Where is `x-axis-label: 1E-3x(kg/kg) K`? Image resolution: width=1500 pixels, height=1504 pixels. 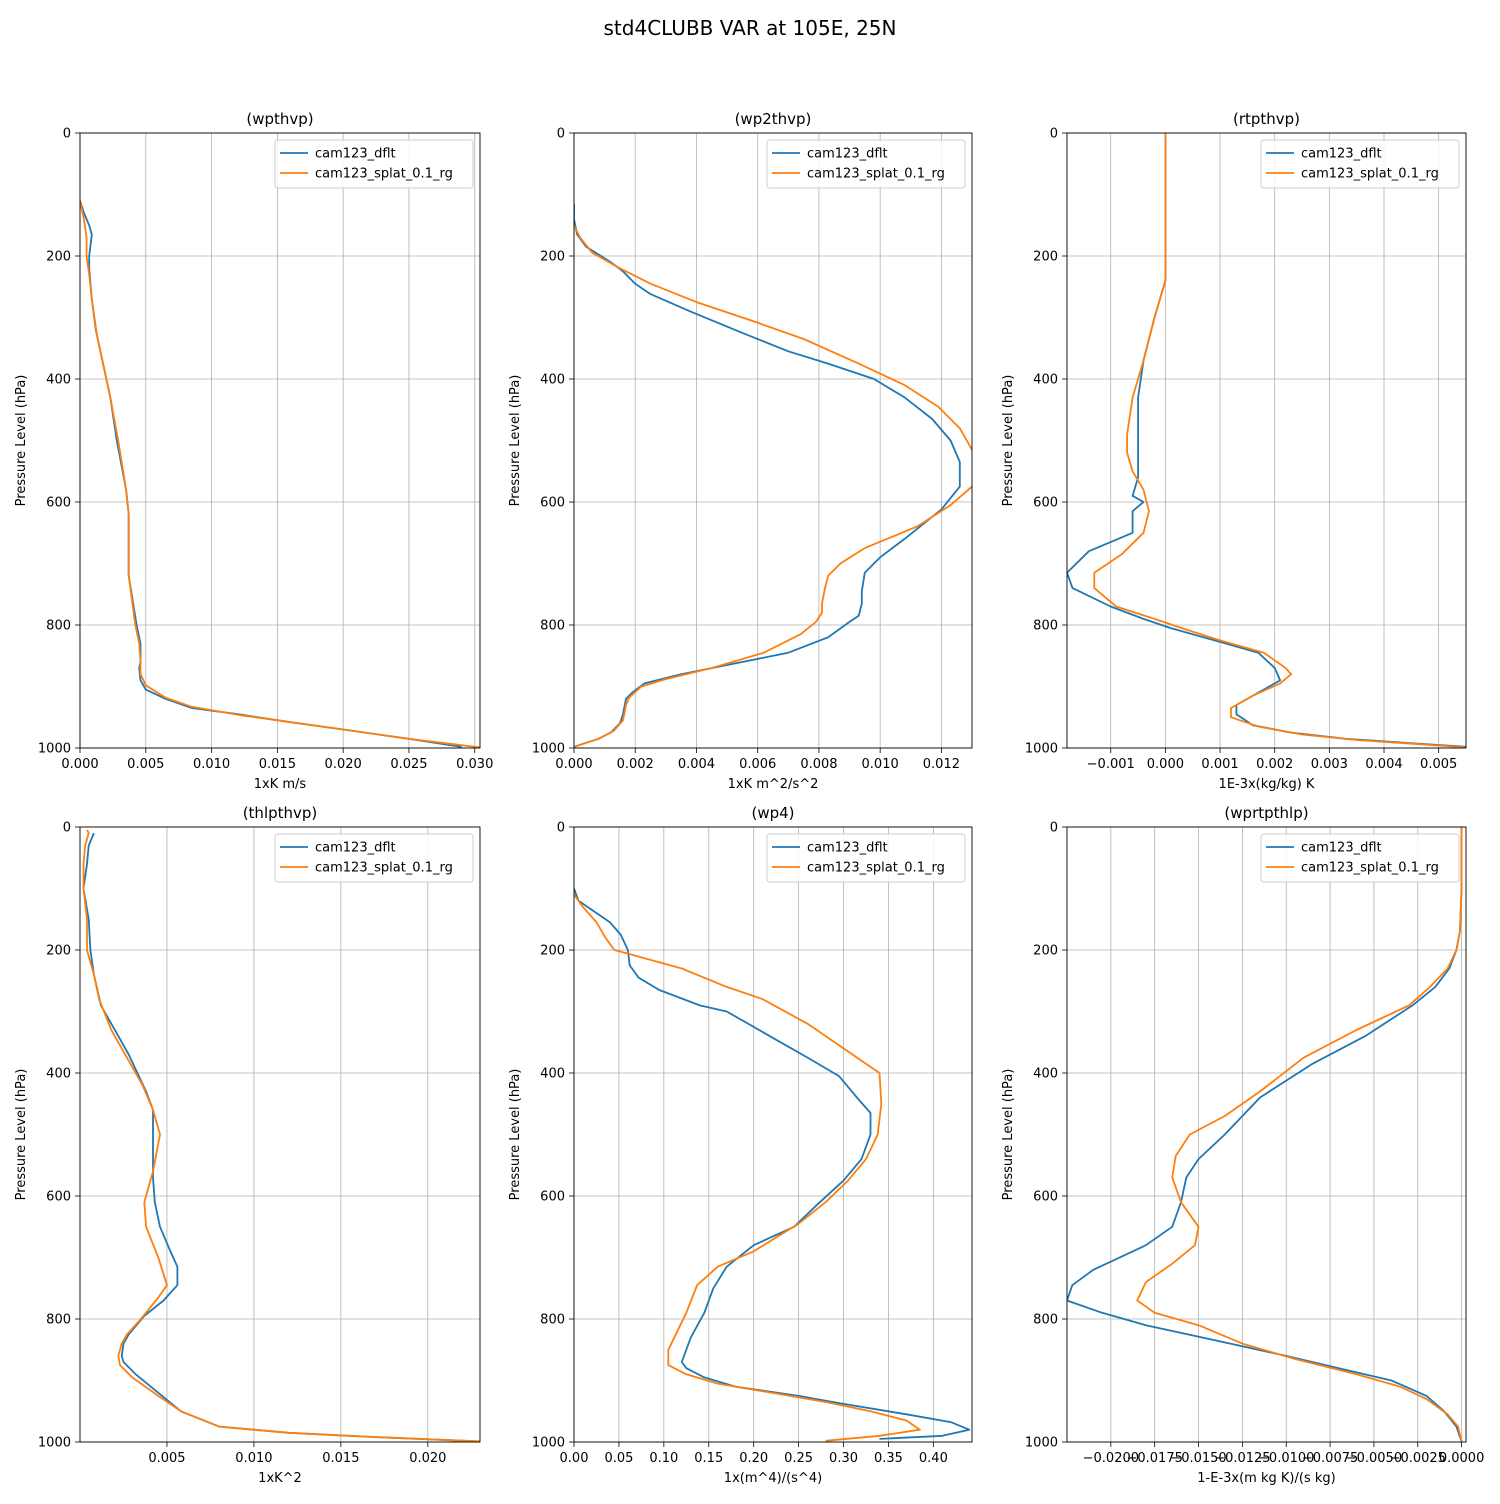 x-axis-label: 1E-3x(kg/kg) K is located at coordinates (1267, 784).